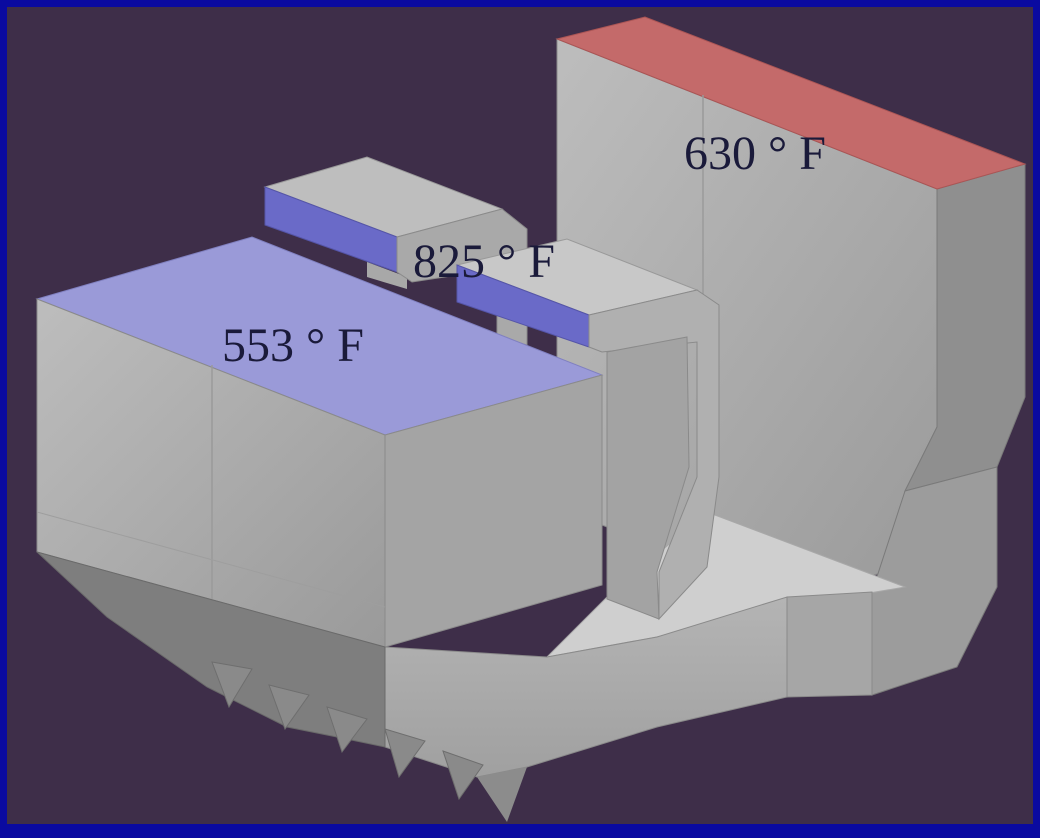 This screenshot has width=1040, height=838. I want to click on boiler-top-face, so click(791, 103).